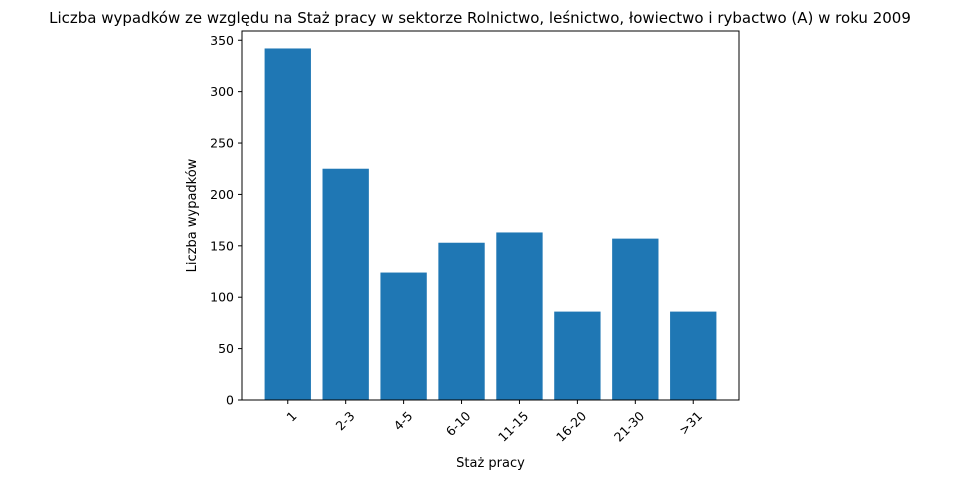 The height and width of the screenshot is (478, 980). Describe the element at coordinates (222, 245) in the screenshot. I see `y-tick-label: 150` at that location.